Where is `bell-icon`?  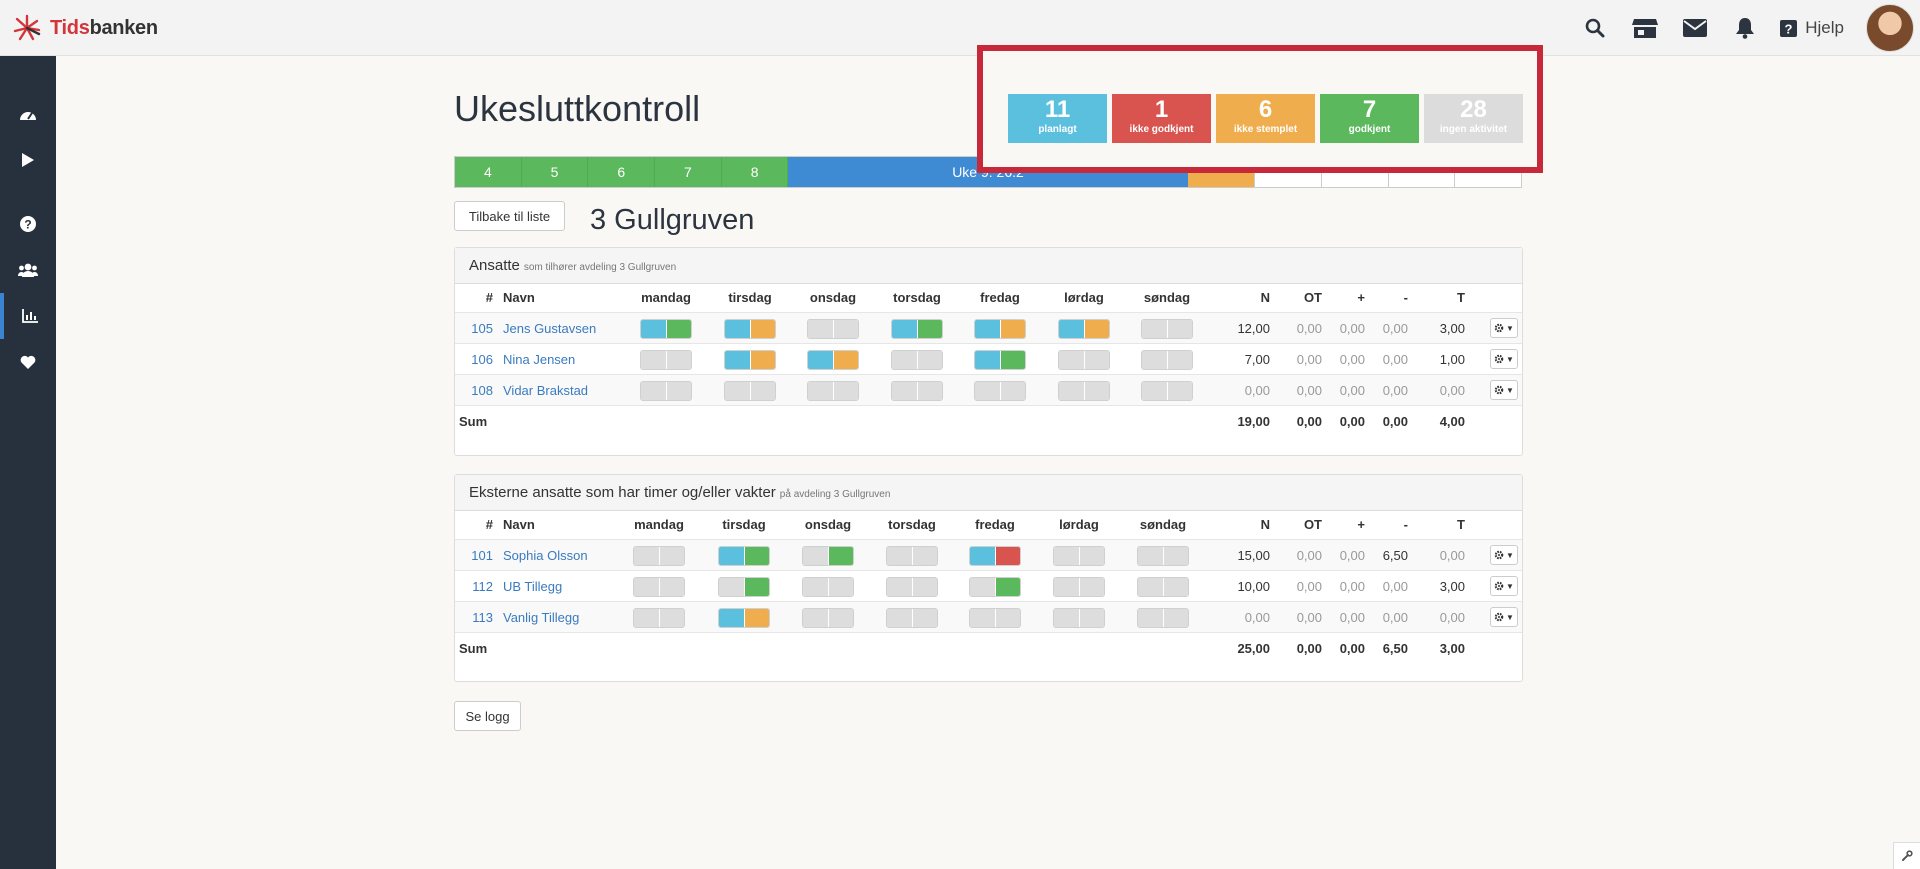
bell-icon is located at coordinates (1745, 28).